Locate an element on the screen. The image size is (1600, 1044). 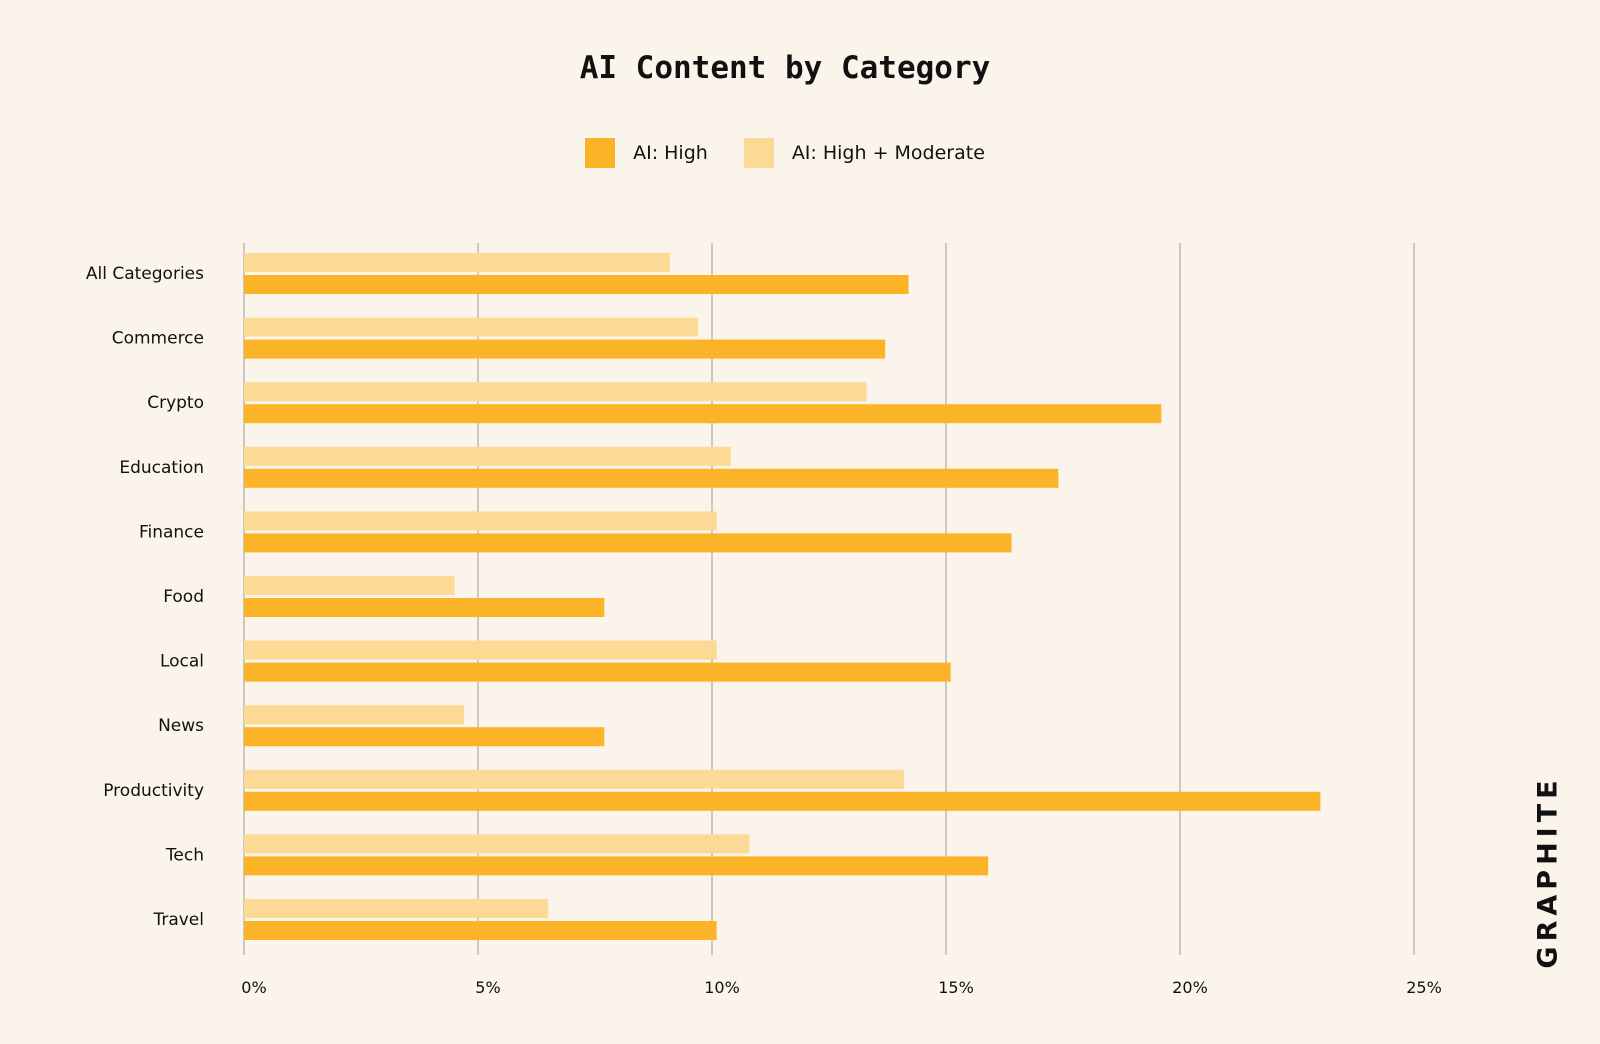
legend-entry-high-moderate: AI: High + Moderate is located at coordinates (864, 153).